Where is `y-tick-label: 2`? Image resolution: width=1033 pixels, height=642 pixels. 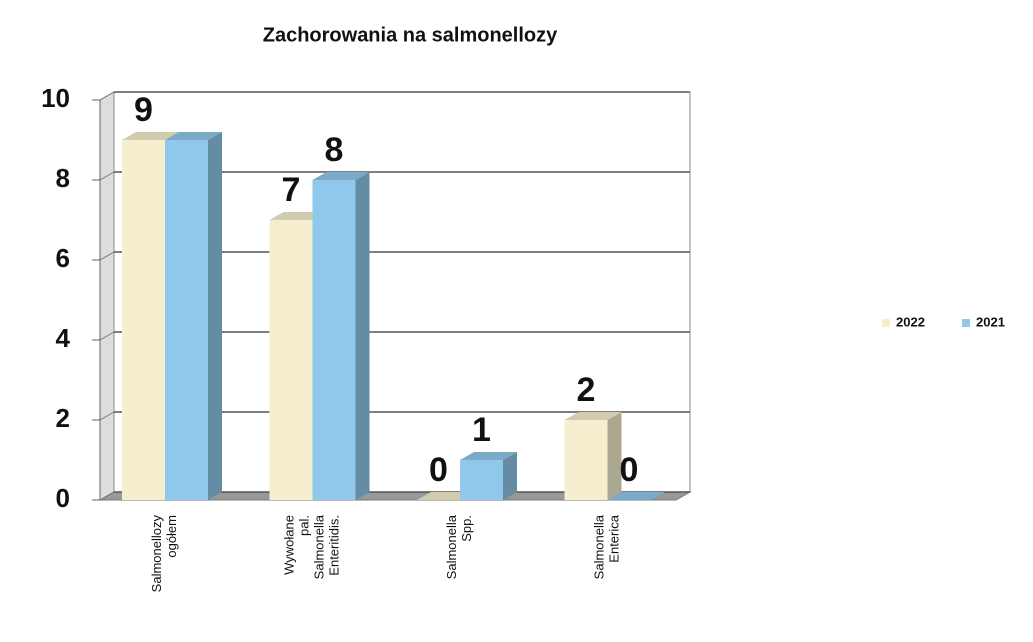
y-tick-label: 2 is located at coordinates (63, 418).